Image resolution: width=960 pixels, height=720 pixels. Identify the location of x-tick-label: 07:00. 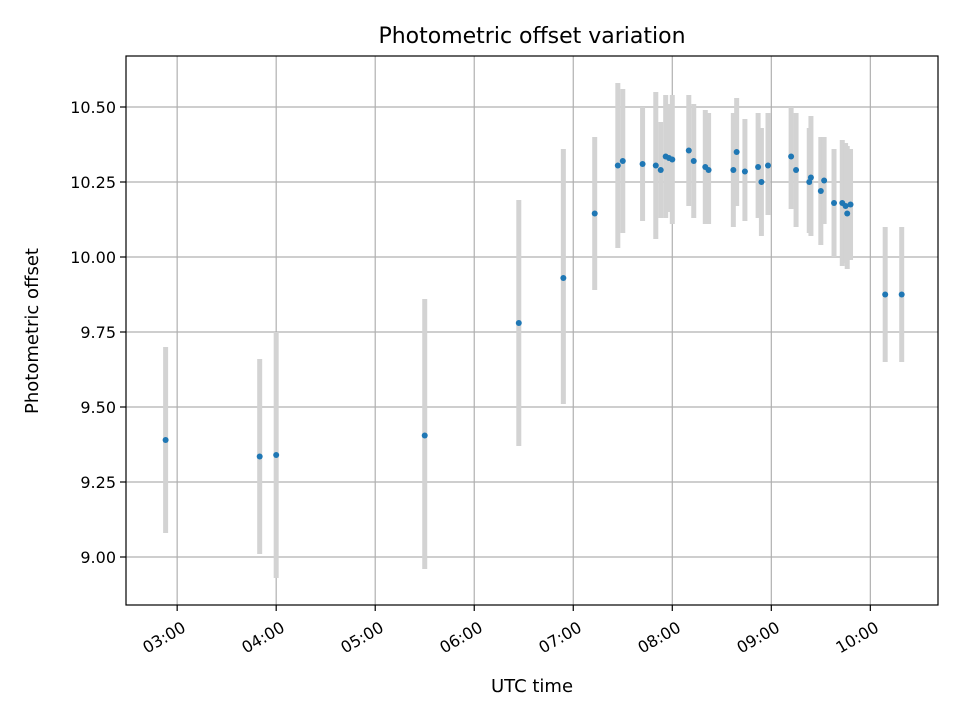
(559, 638).